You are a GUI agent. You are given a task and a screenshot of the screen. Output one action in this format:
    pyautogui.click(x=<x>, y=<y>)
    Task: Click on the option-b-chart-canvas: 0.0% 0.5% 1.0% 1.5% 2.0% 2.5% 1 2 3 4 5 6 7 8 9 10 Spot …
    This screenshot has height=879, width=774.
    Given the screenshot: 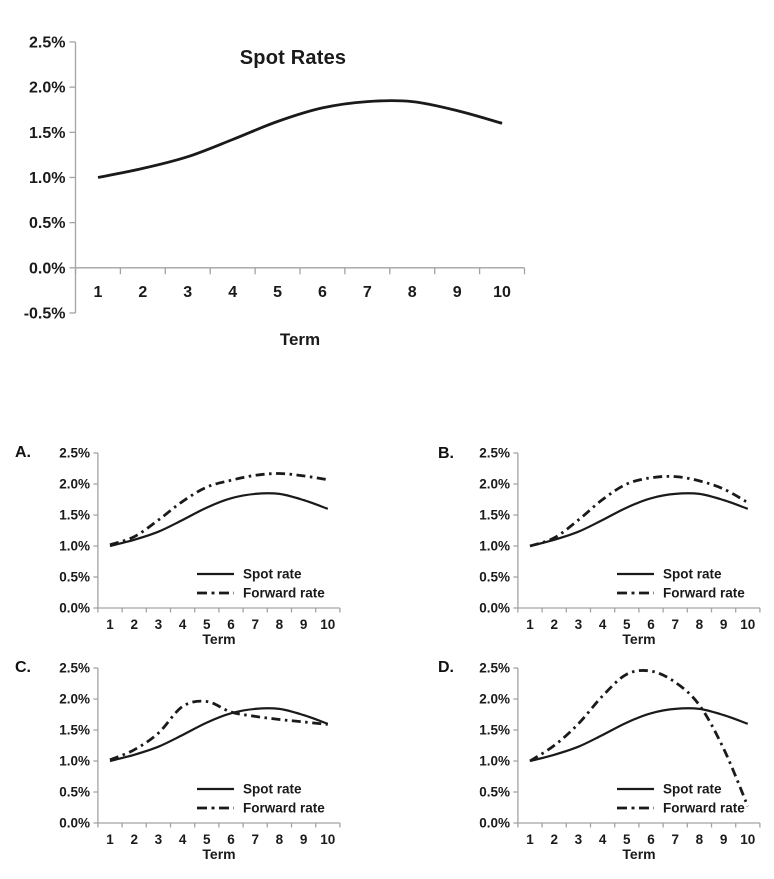 What is the action you would take?
    pyautogui.click(x=620, y=539)
    